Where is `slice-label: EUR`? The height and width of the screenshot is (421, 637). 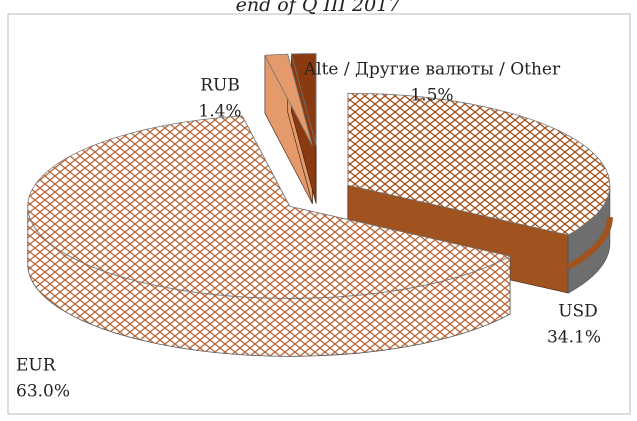
slice-label: EUR is located at coordinates (36, 366).